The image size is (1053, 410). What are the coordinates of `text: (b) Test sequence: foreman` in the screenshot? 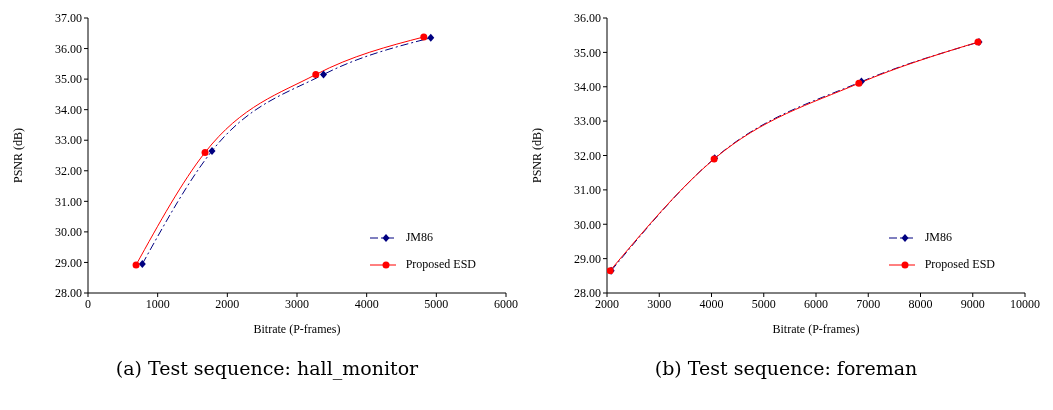 It's located at (786, 368).